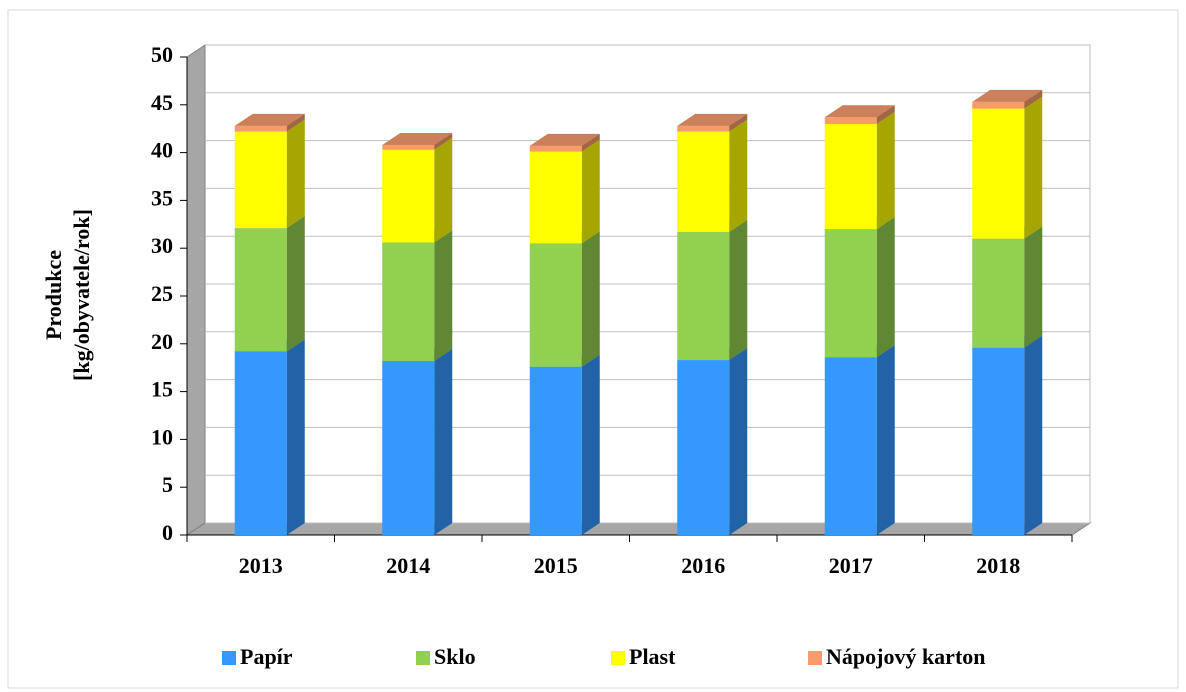 This screenshot has width=1186, height=692. I want to click on y-tick-label: 30, so click(162, 245).